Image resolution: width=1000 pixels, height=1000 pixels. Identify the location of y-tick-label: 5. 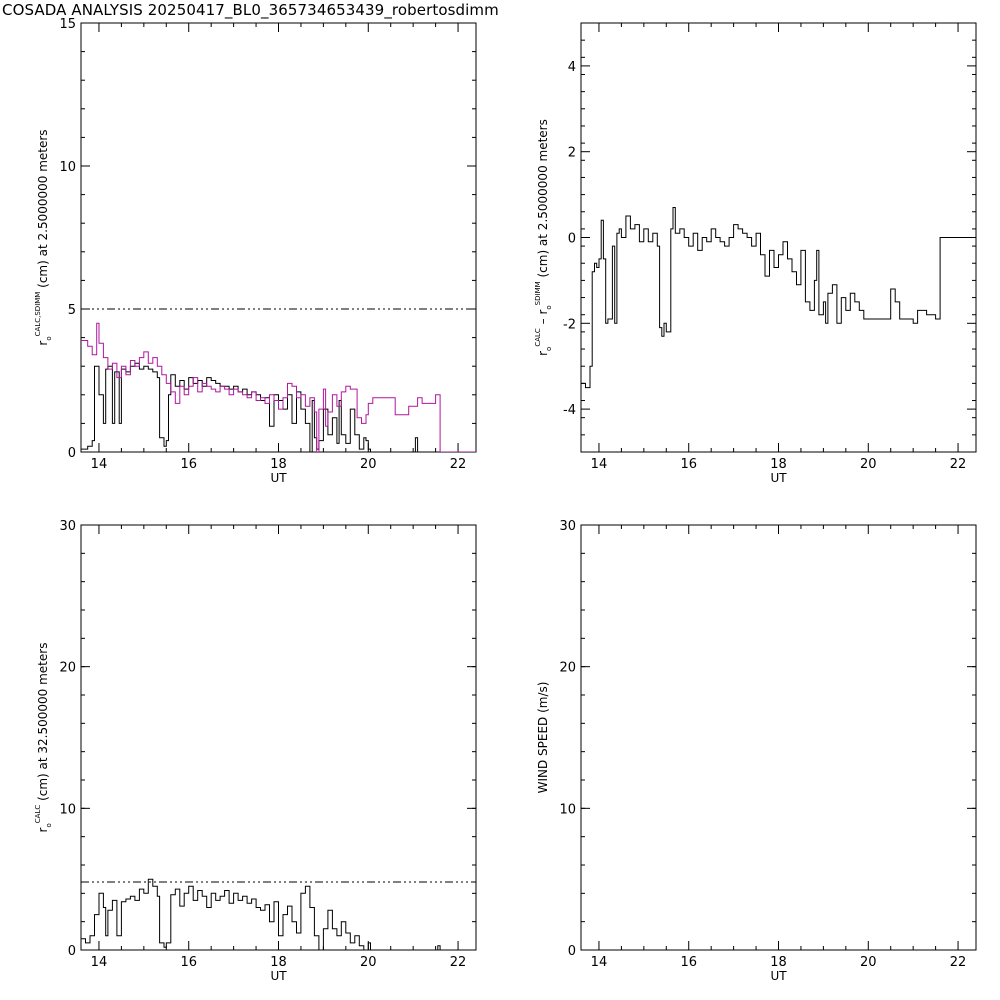
(72, 310).